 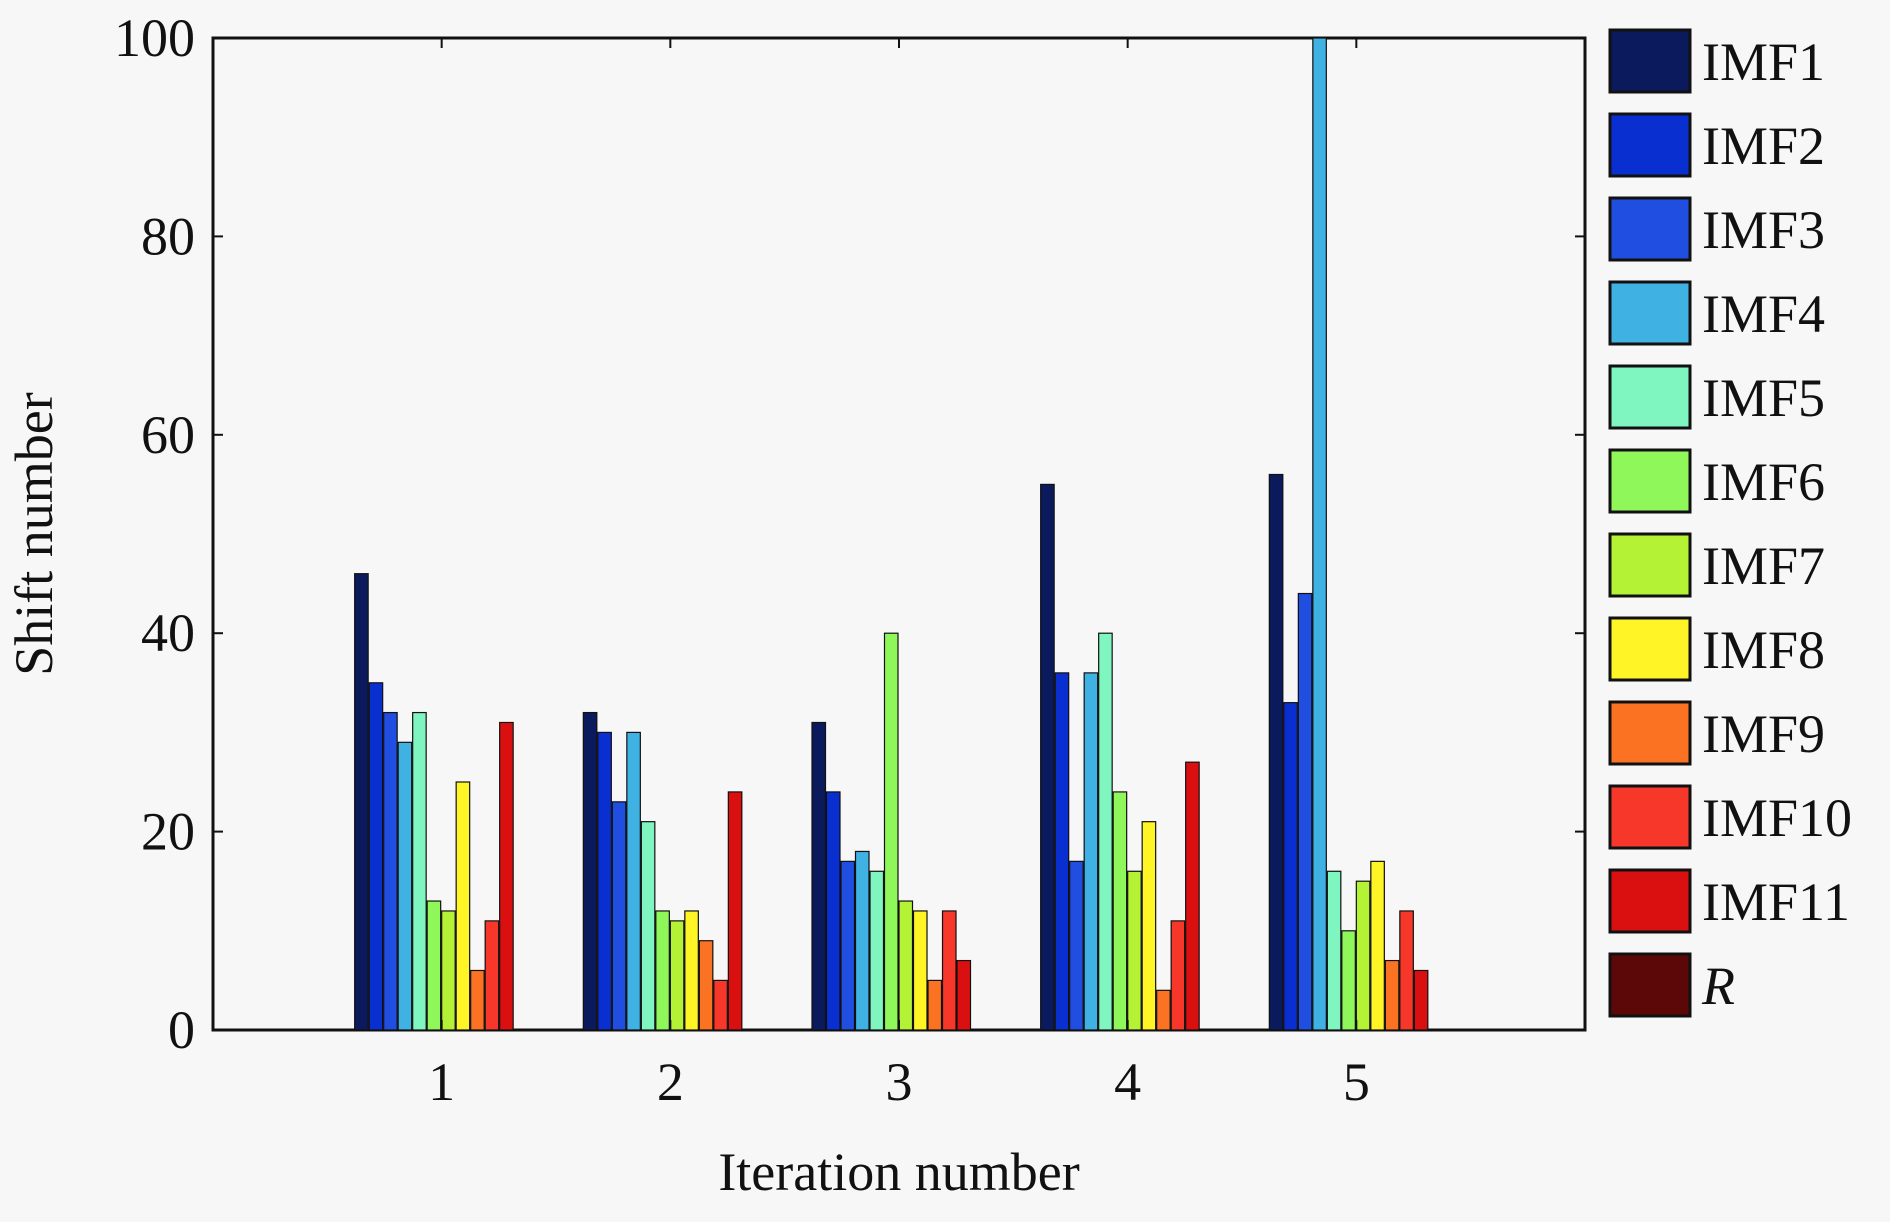 I want to click on legend-item-r: R, so click(x=1671, y=985).